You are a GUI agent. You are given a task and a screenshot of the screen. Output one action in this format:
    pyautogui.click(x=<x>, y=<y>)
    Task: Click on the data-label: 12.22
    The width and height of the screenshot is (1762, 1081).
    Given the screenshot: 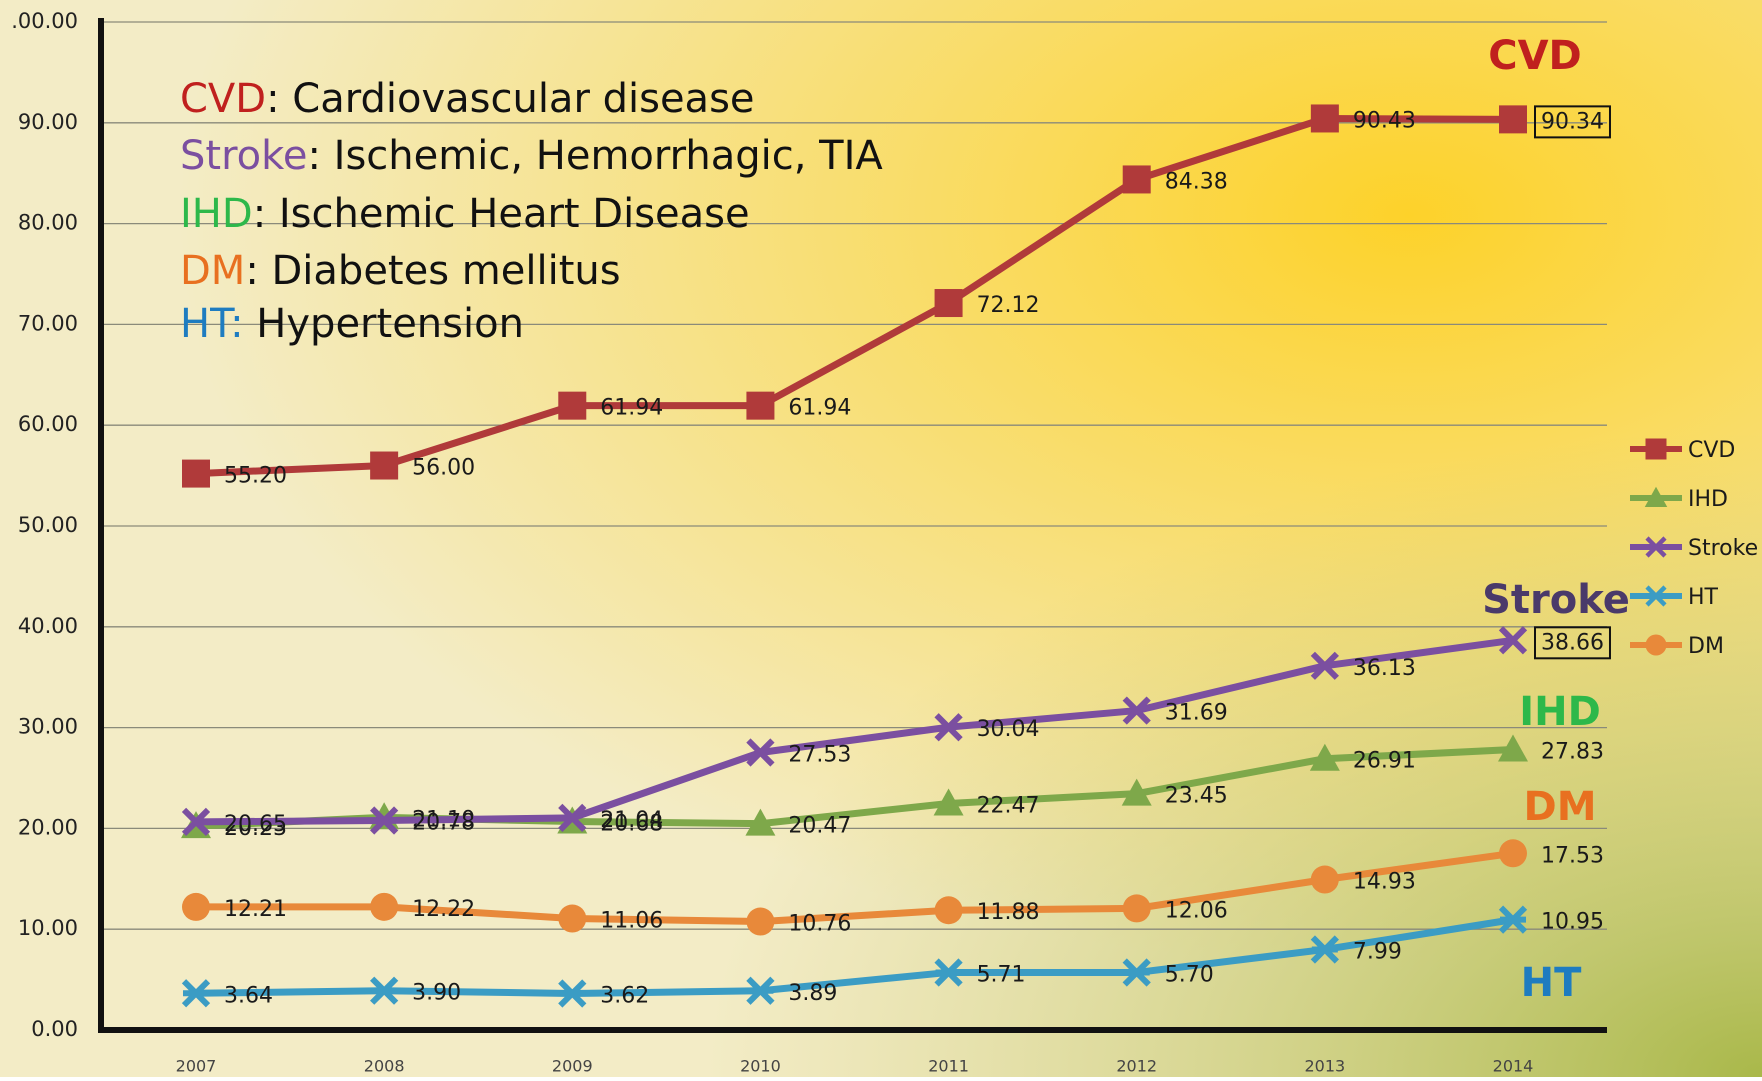 What is the action you would take?
    pyautogui.click(x=443, y=909)
    